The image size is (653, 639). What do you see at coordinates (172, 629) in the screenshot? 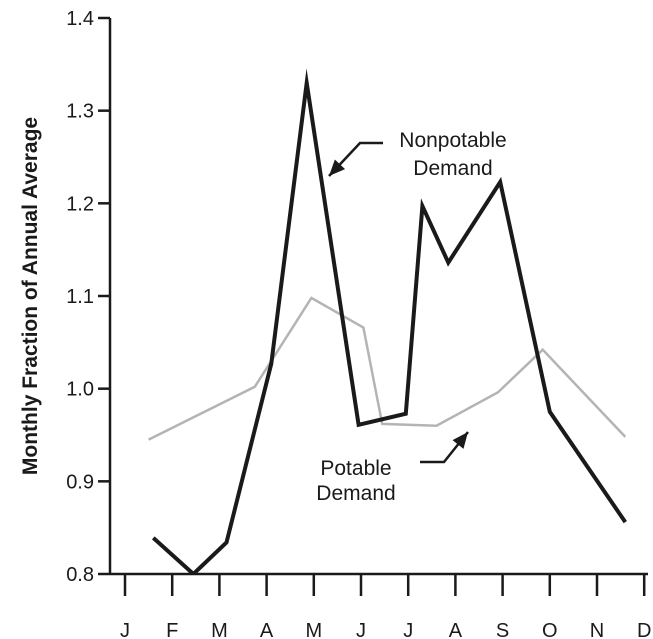
I see `x-tick-label: F` at bounding box center [172, 629].